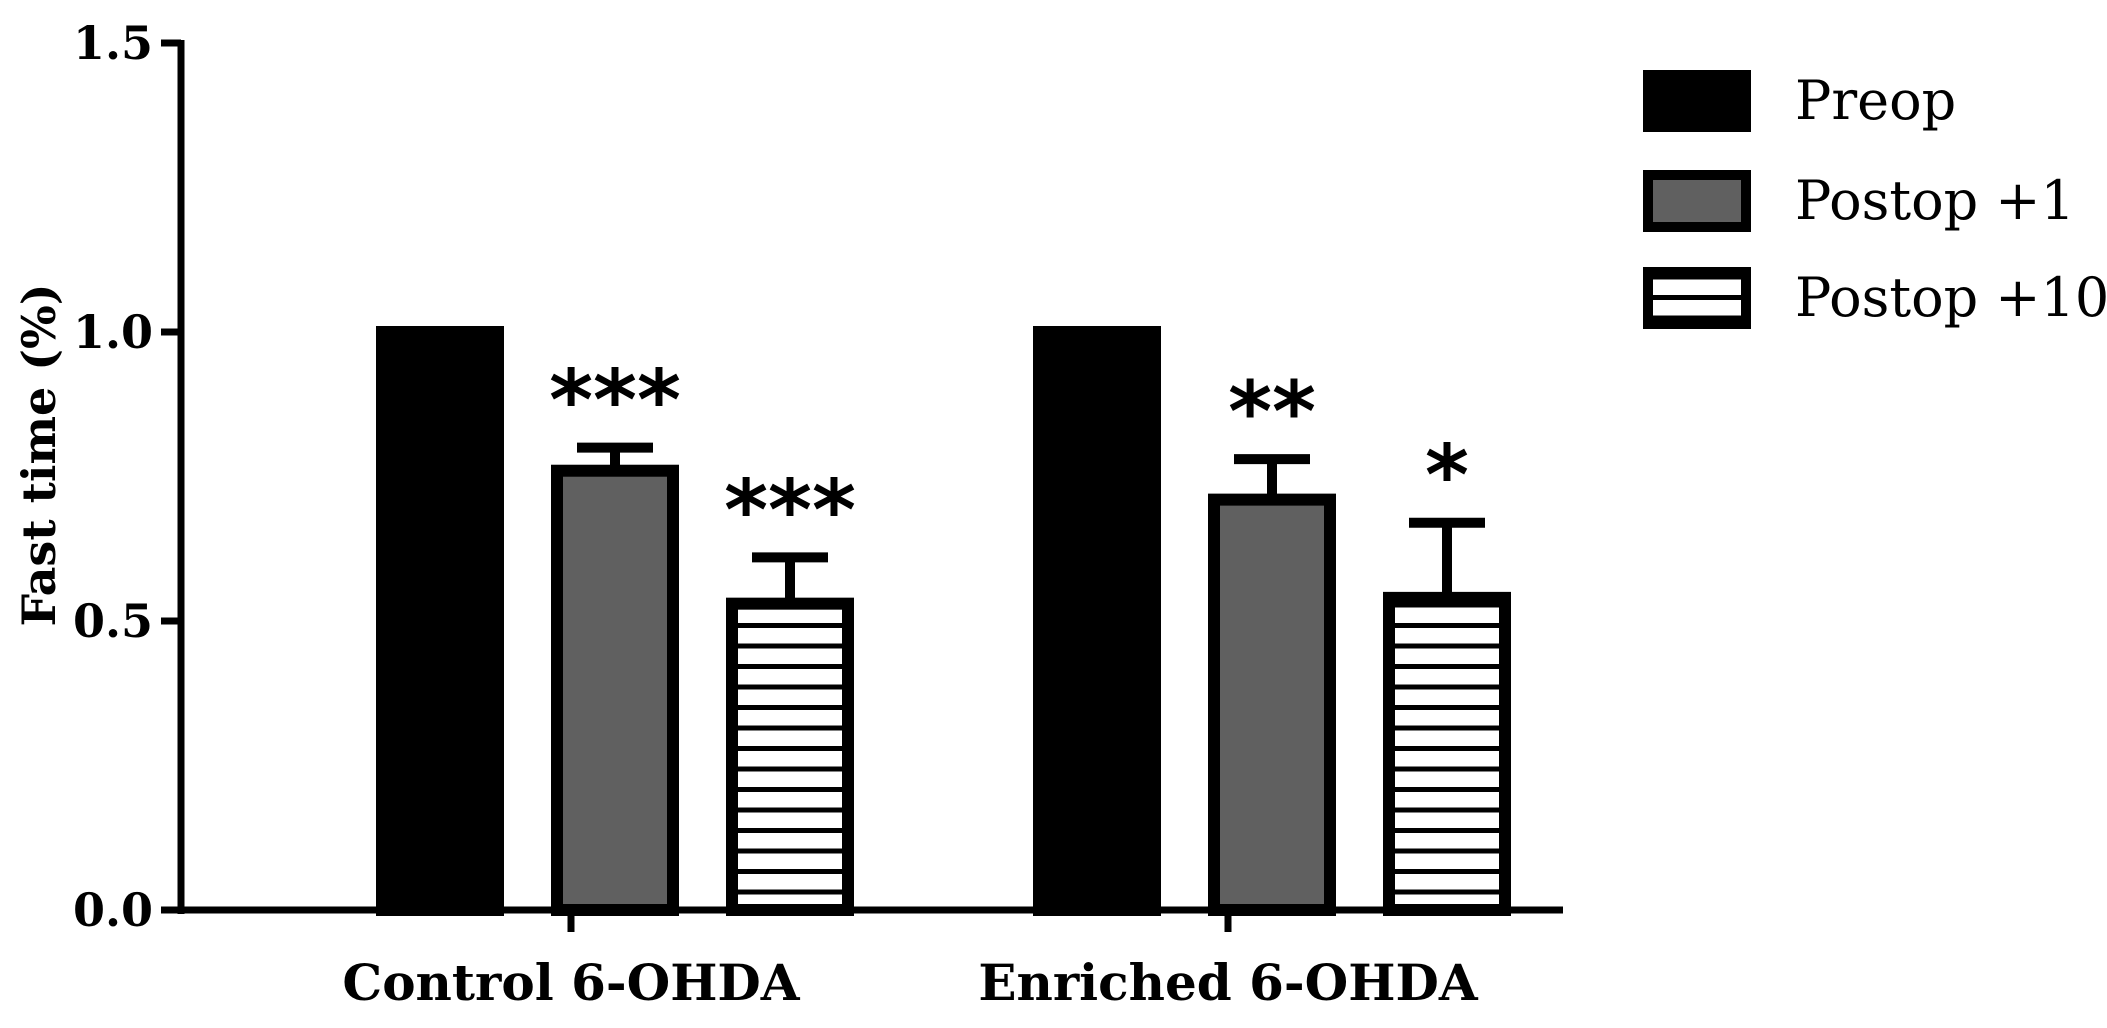 The height and width of the screenshot is (1028, 2107). What do you see at coordinates (1447, 476) in the screenshot?
I see `significance-mark-2-3: *` at bounding box center [1447, 476].